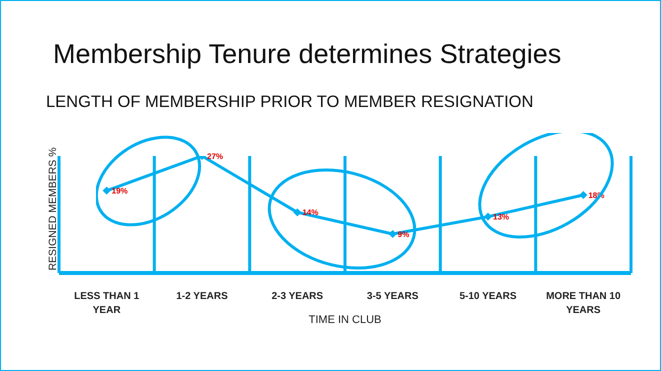 The height and width of the screenshot is (371, 661). I want to click on x-tick-label: LESS THAN 1 YEAR, so click(107, 303).